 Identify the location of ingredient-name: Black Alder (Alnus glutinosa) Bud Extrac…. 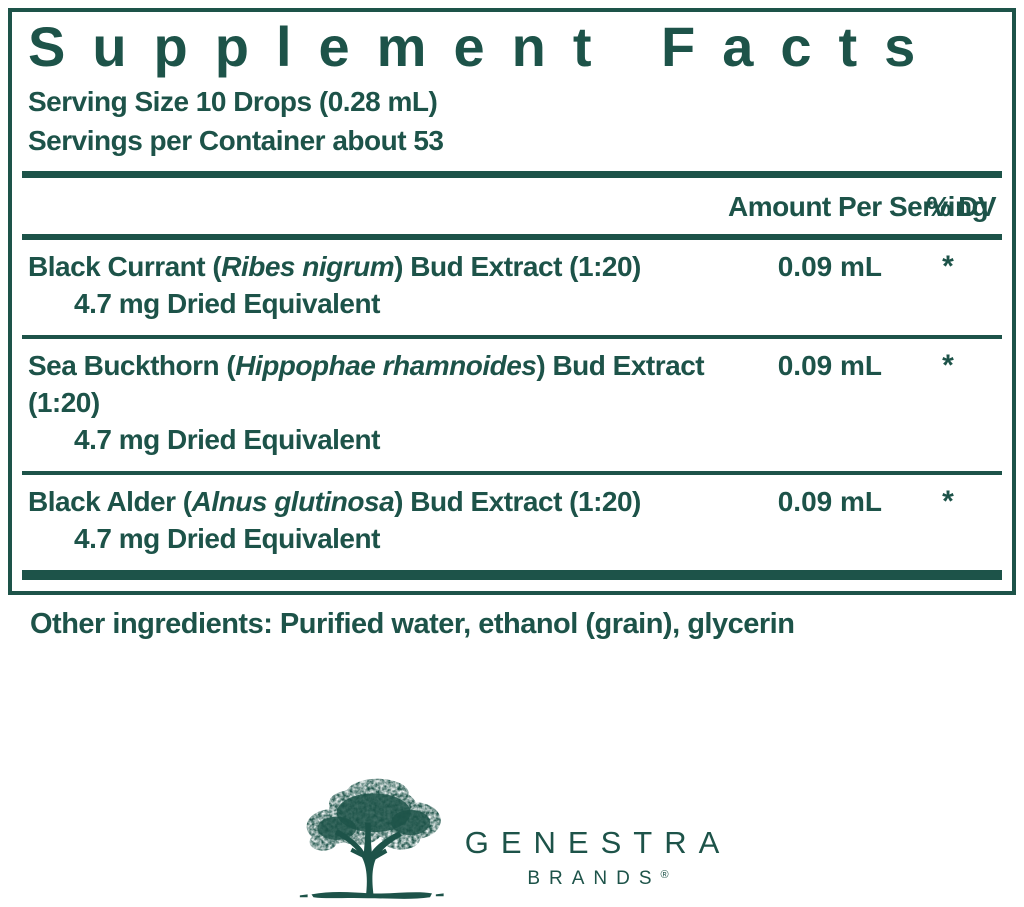
(378, 501).